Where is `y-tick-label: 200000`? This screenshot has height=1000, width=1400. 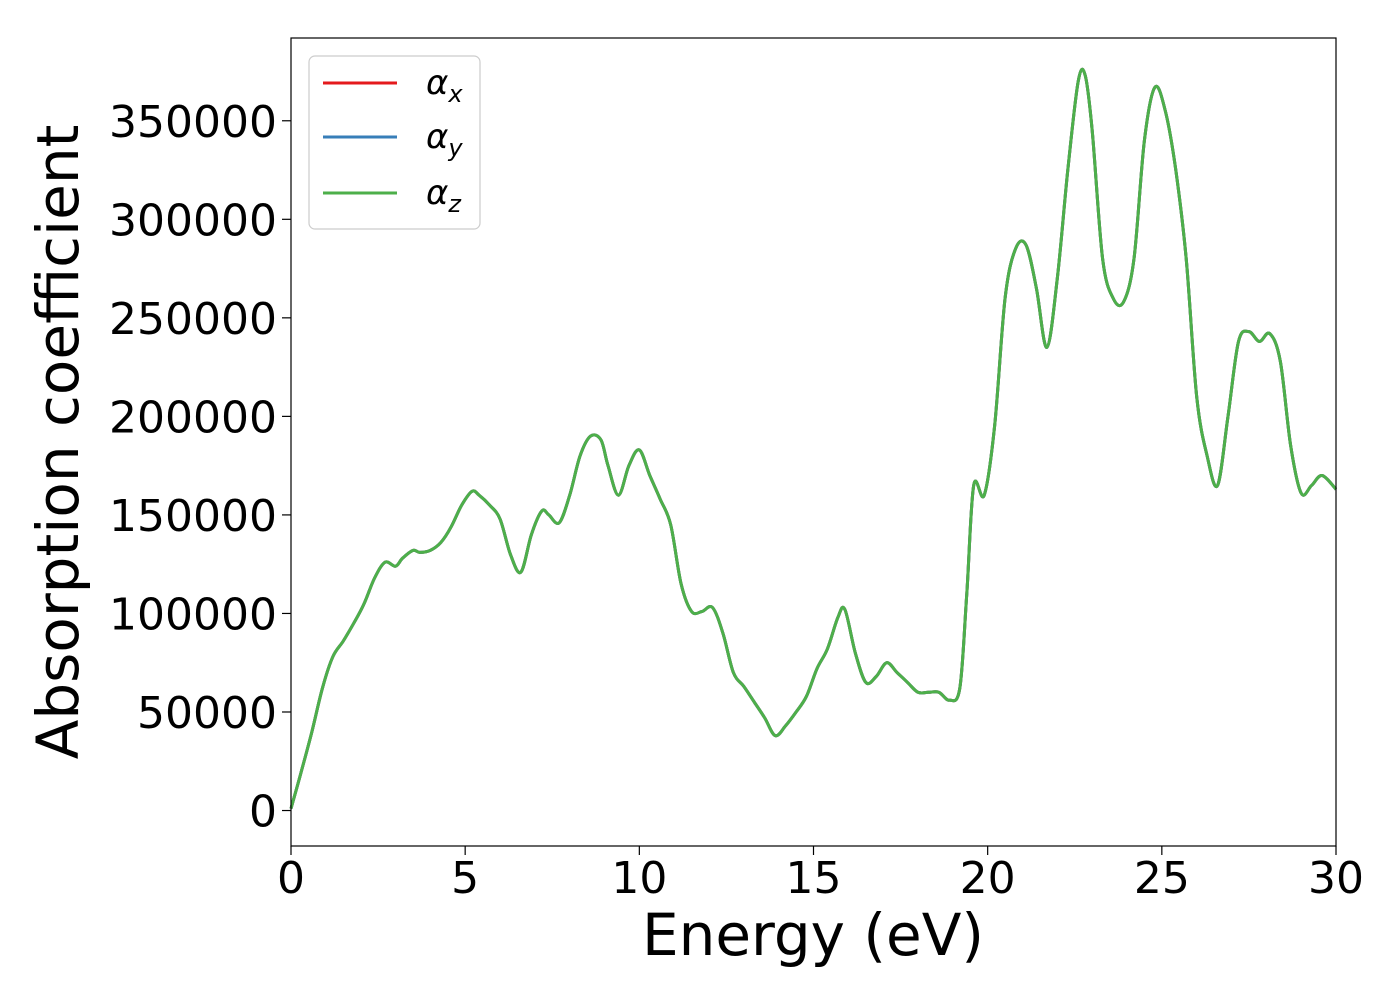
y-tick-label: 200000 is located at coordinates (193, 417).